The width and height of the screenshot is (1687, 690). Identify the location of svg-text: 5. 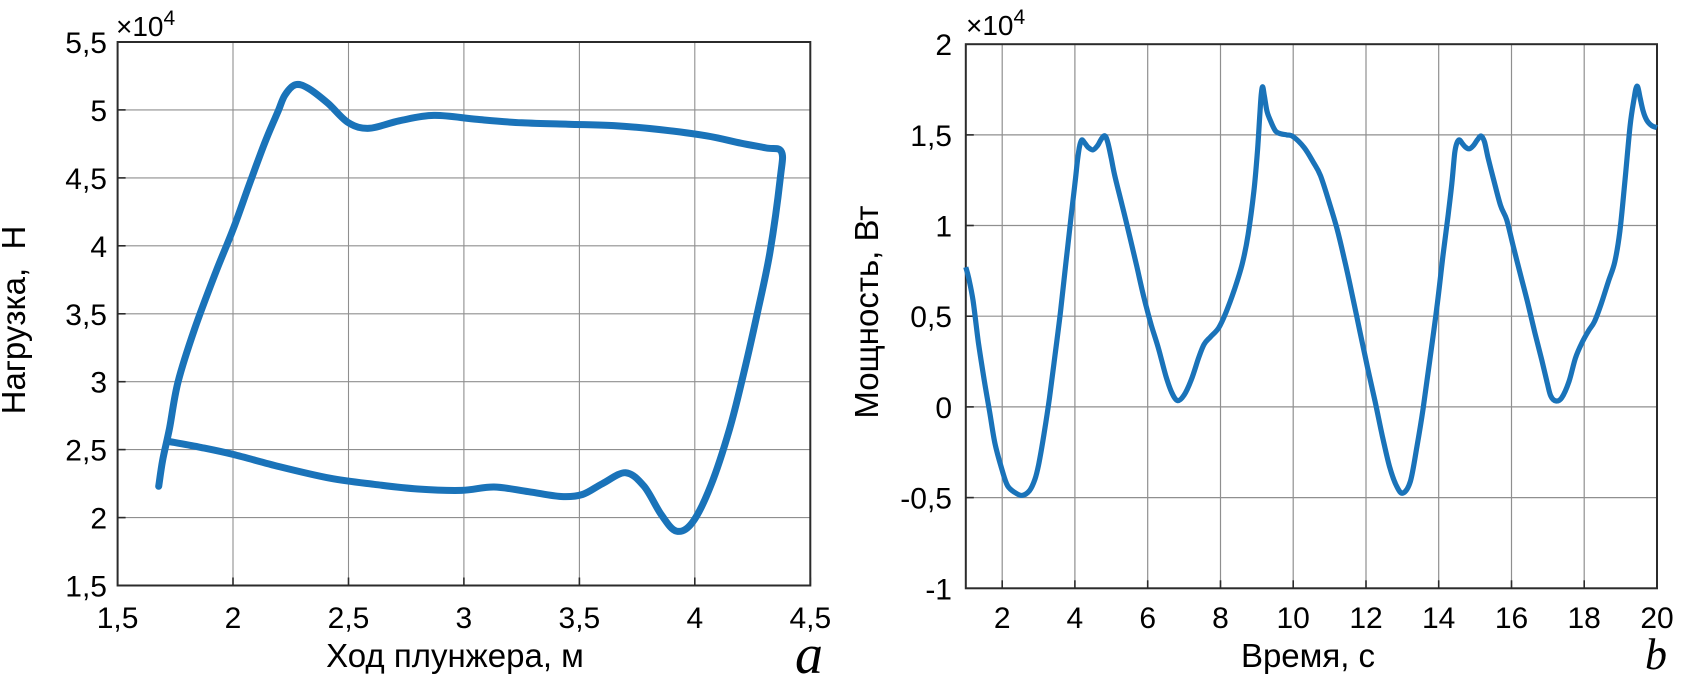
(98, 111).